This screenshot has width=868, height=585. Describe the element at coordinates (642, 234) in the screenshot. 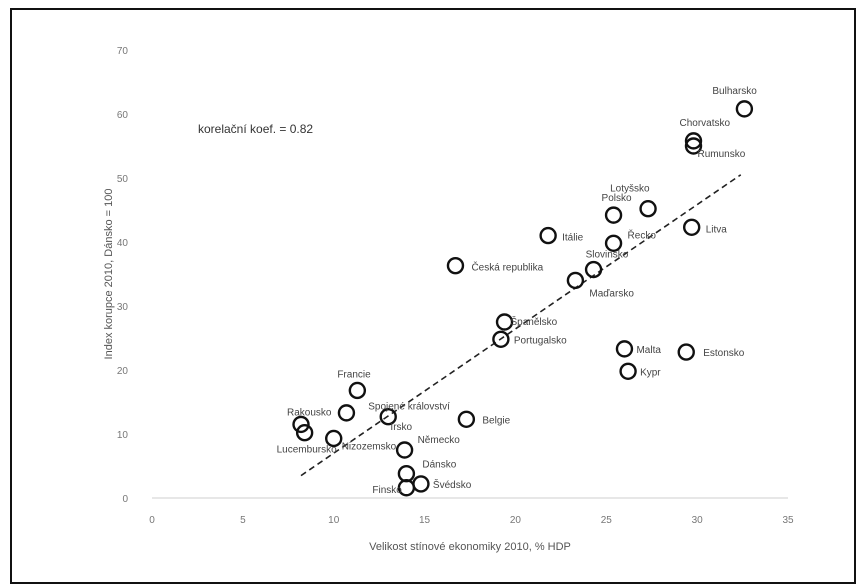

I see `data-point-label: Řecko` at that location.